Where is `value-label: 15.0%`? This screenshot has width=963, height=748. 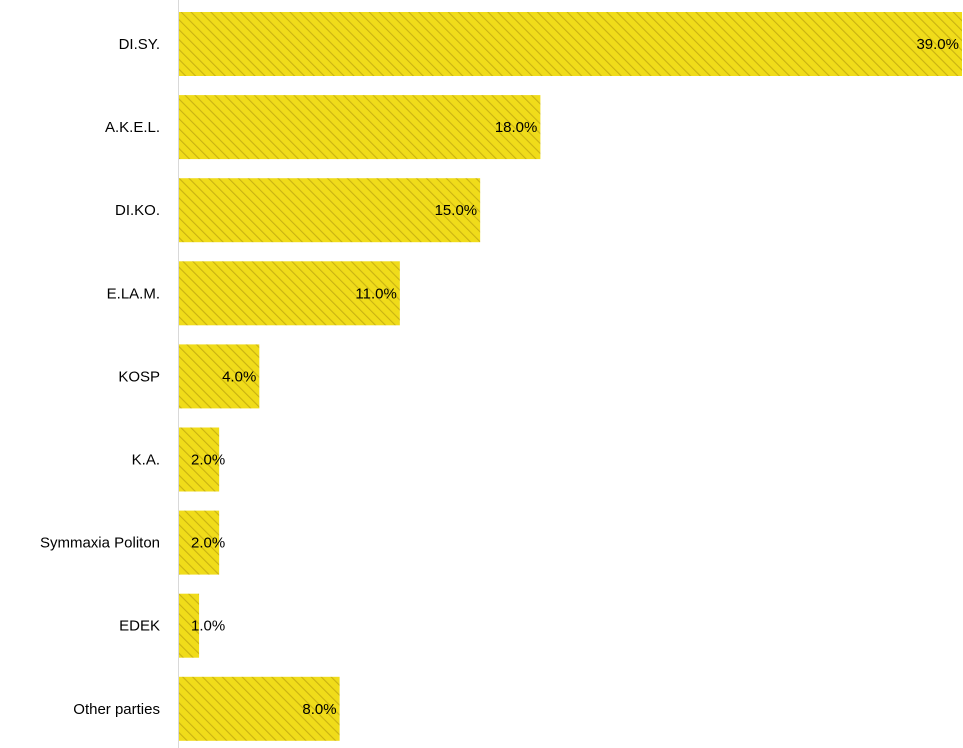
value-label: 15.0% is located at coordinates (456, 210).